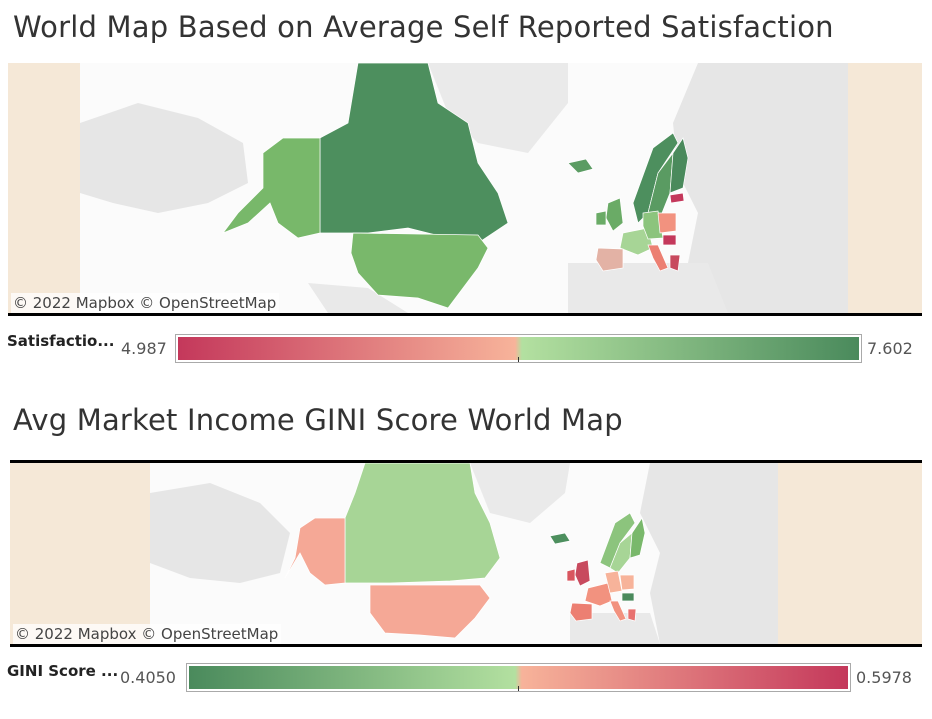 The width and height of the screenshot is (932, 719). What do you see at coordinates (144, 348) in the screenshot?
I see `legend-min-value: 4.987` at bounding box center [144, 348].